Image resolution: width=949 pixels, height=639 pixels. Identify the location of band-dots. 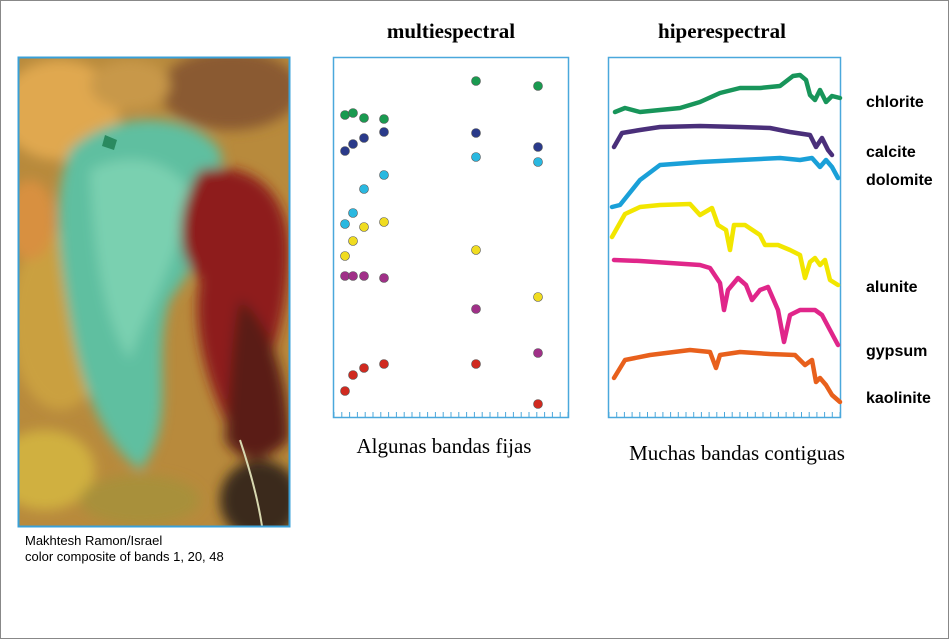
(441, 242).